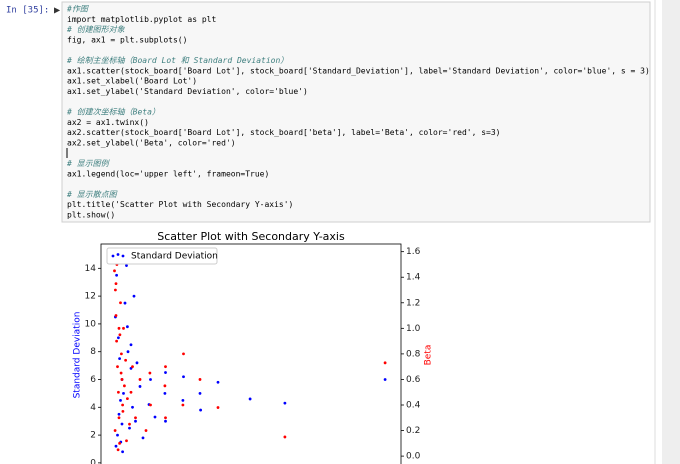  What do you see at coordinates (127, 39) in the screenshot?
I see `code-line: fig, ax1 = plt.subplots()` at bounding box center [127, 39].